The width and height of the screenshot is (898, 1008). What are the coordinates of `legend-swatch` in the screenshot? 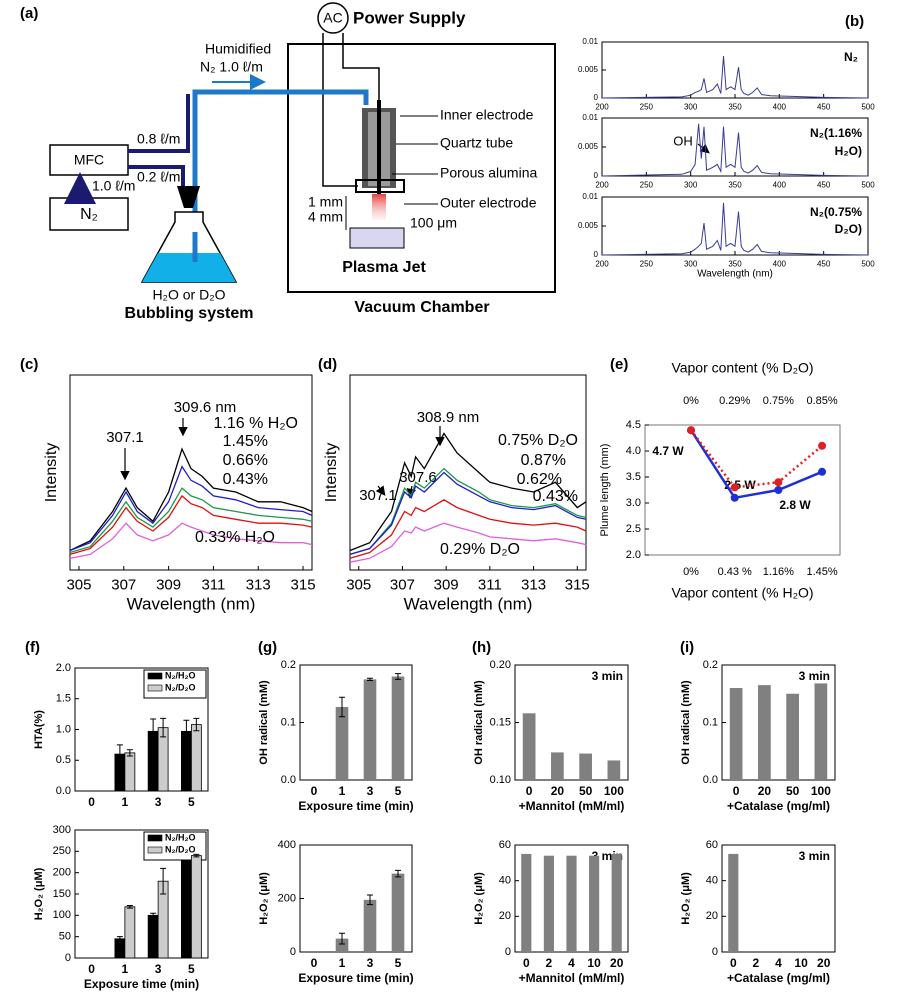 It's located at (155, 850).